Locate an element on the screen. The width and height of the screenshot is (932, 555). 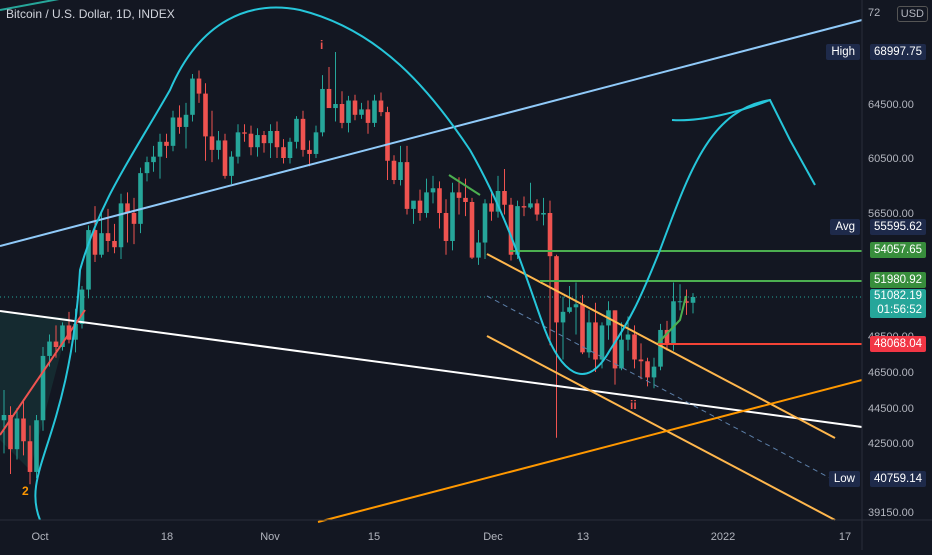
top-left-teal-line is located at coordinates (30, 5).